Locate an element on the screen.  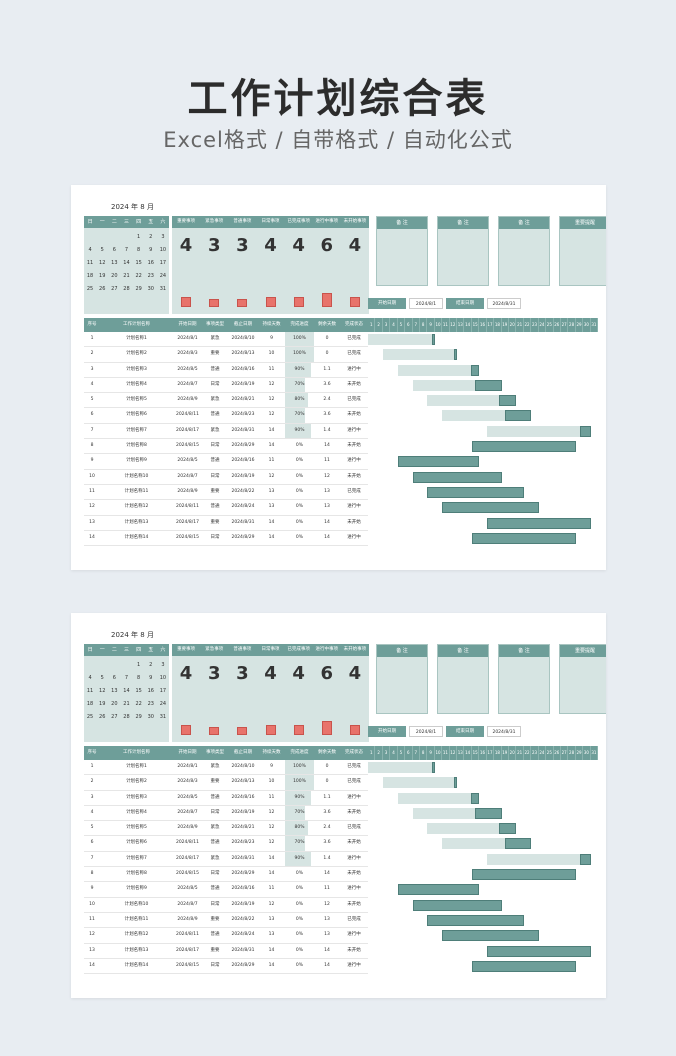
calendar-weekday: 六 is located at coordinates (163, 650).